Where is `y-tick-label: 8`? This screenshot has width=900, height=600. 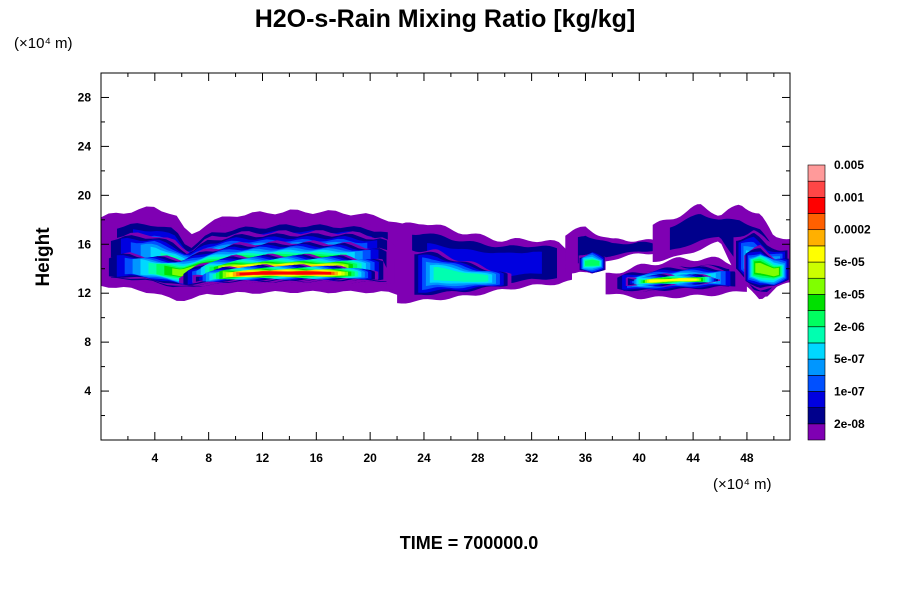 y-tick-label: 8 is located at coordinates (87, 342).